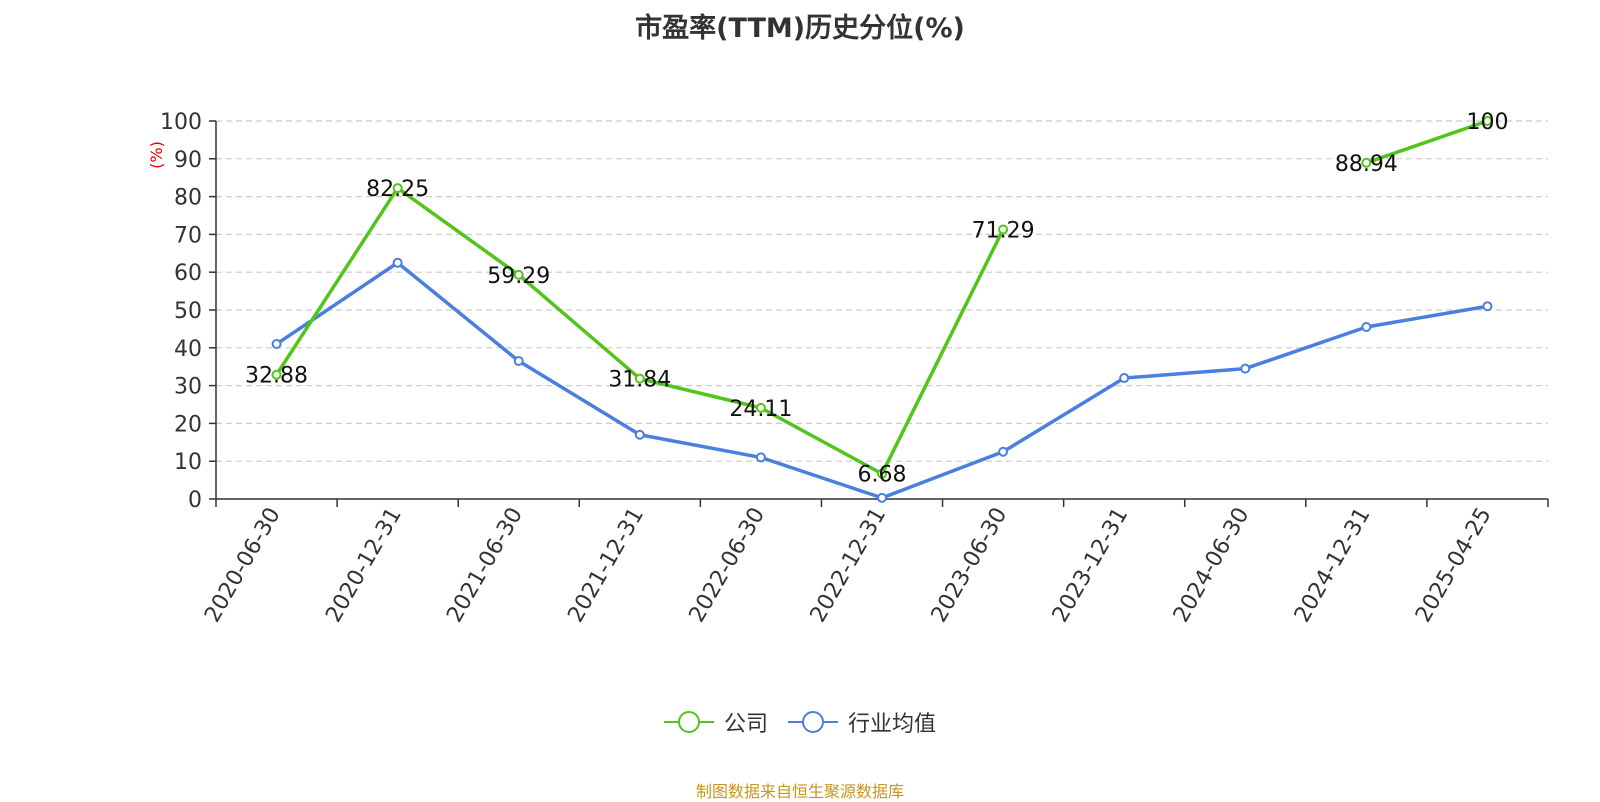 The height and width of the screenshot is (802, 1600). I want to click on x-tick-label: 2024-06-30, so click(1212, 565).